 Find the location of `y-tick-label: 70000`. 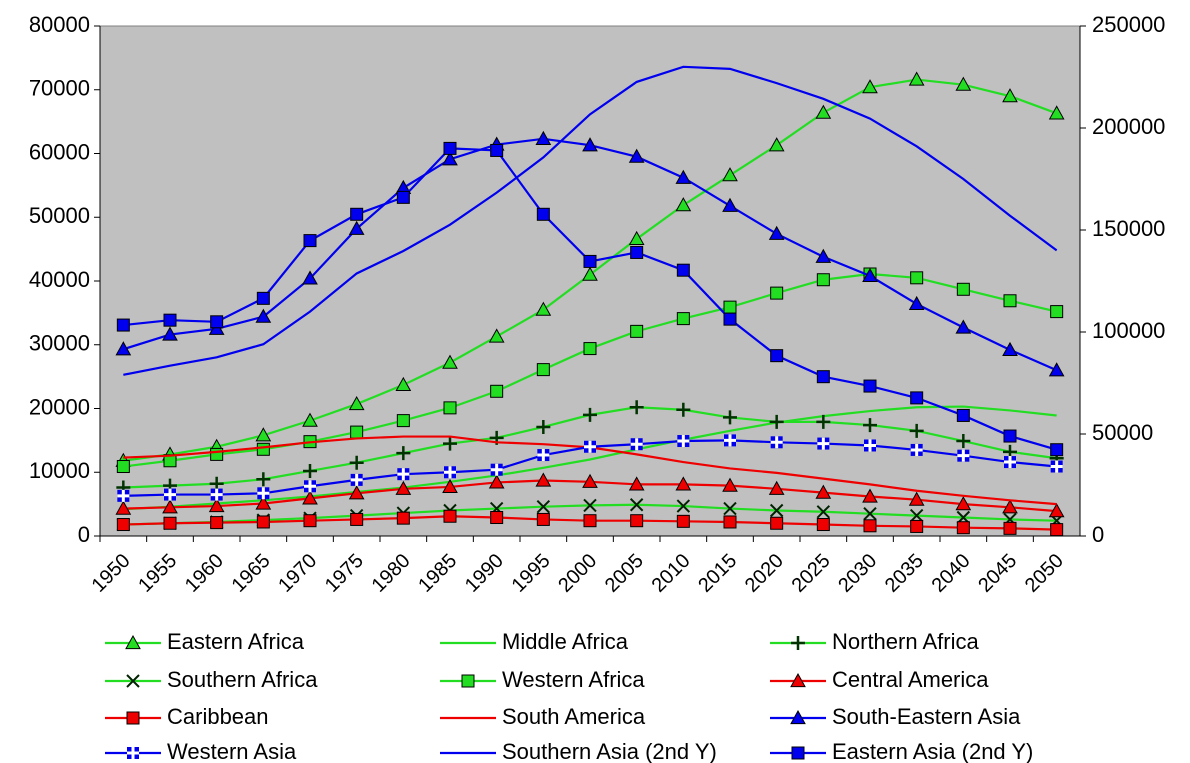

y-tick-label: 70000 is located at coordinates (59, 88).